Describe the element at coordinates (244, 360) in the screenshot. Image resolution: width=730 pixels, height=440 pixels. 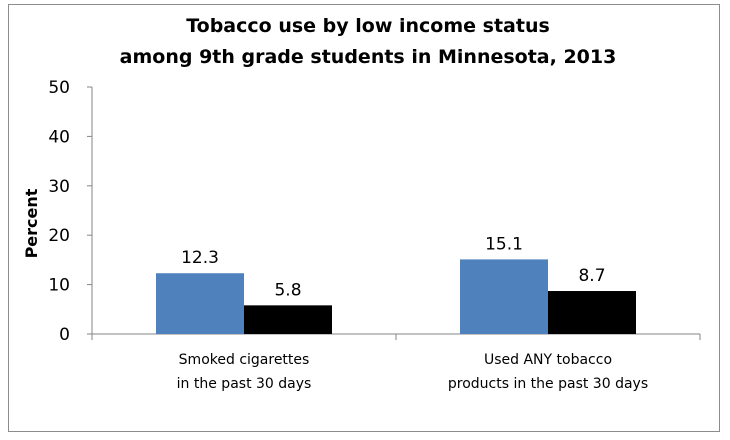
I see `x-category-label: Smoked cigarettes` at that location.